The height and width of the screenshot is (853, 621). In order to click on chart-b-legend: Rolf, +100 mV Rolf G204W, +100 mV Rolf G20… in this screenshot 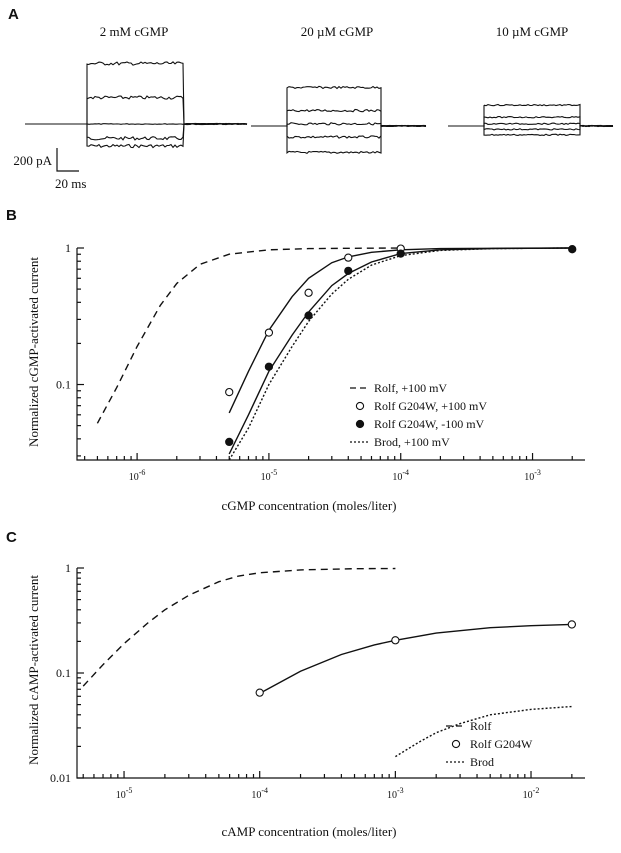, I will do `click(418, 415)`.